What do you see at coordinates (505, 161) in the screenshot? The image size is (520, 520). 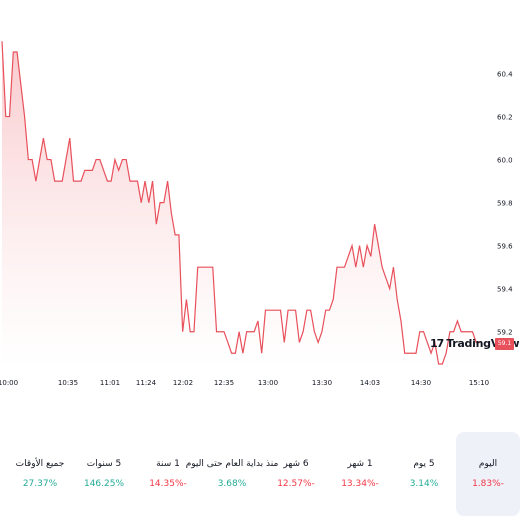 I see `y-tick-label: 60.0` at bounding box center [505, 161].